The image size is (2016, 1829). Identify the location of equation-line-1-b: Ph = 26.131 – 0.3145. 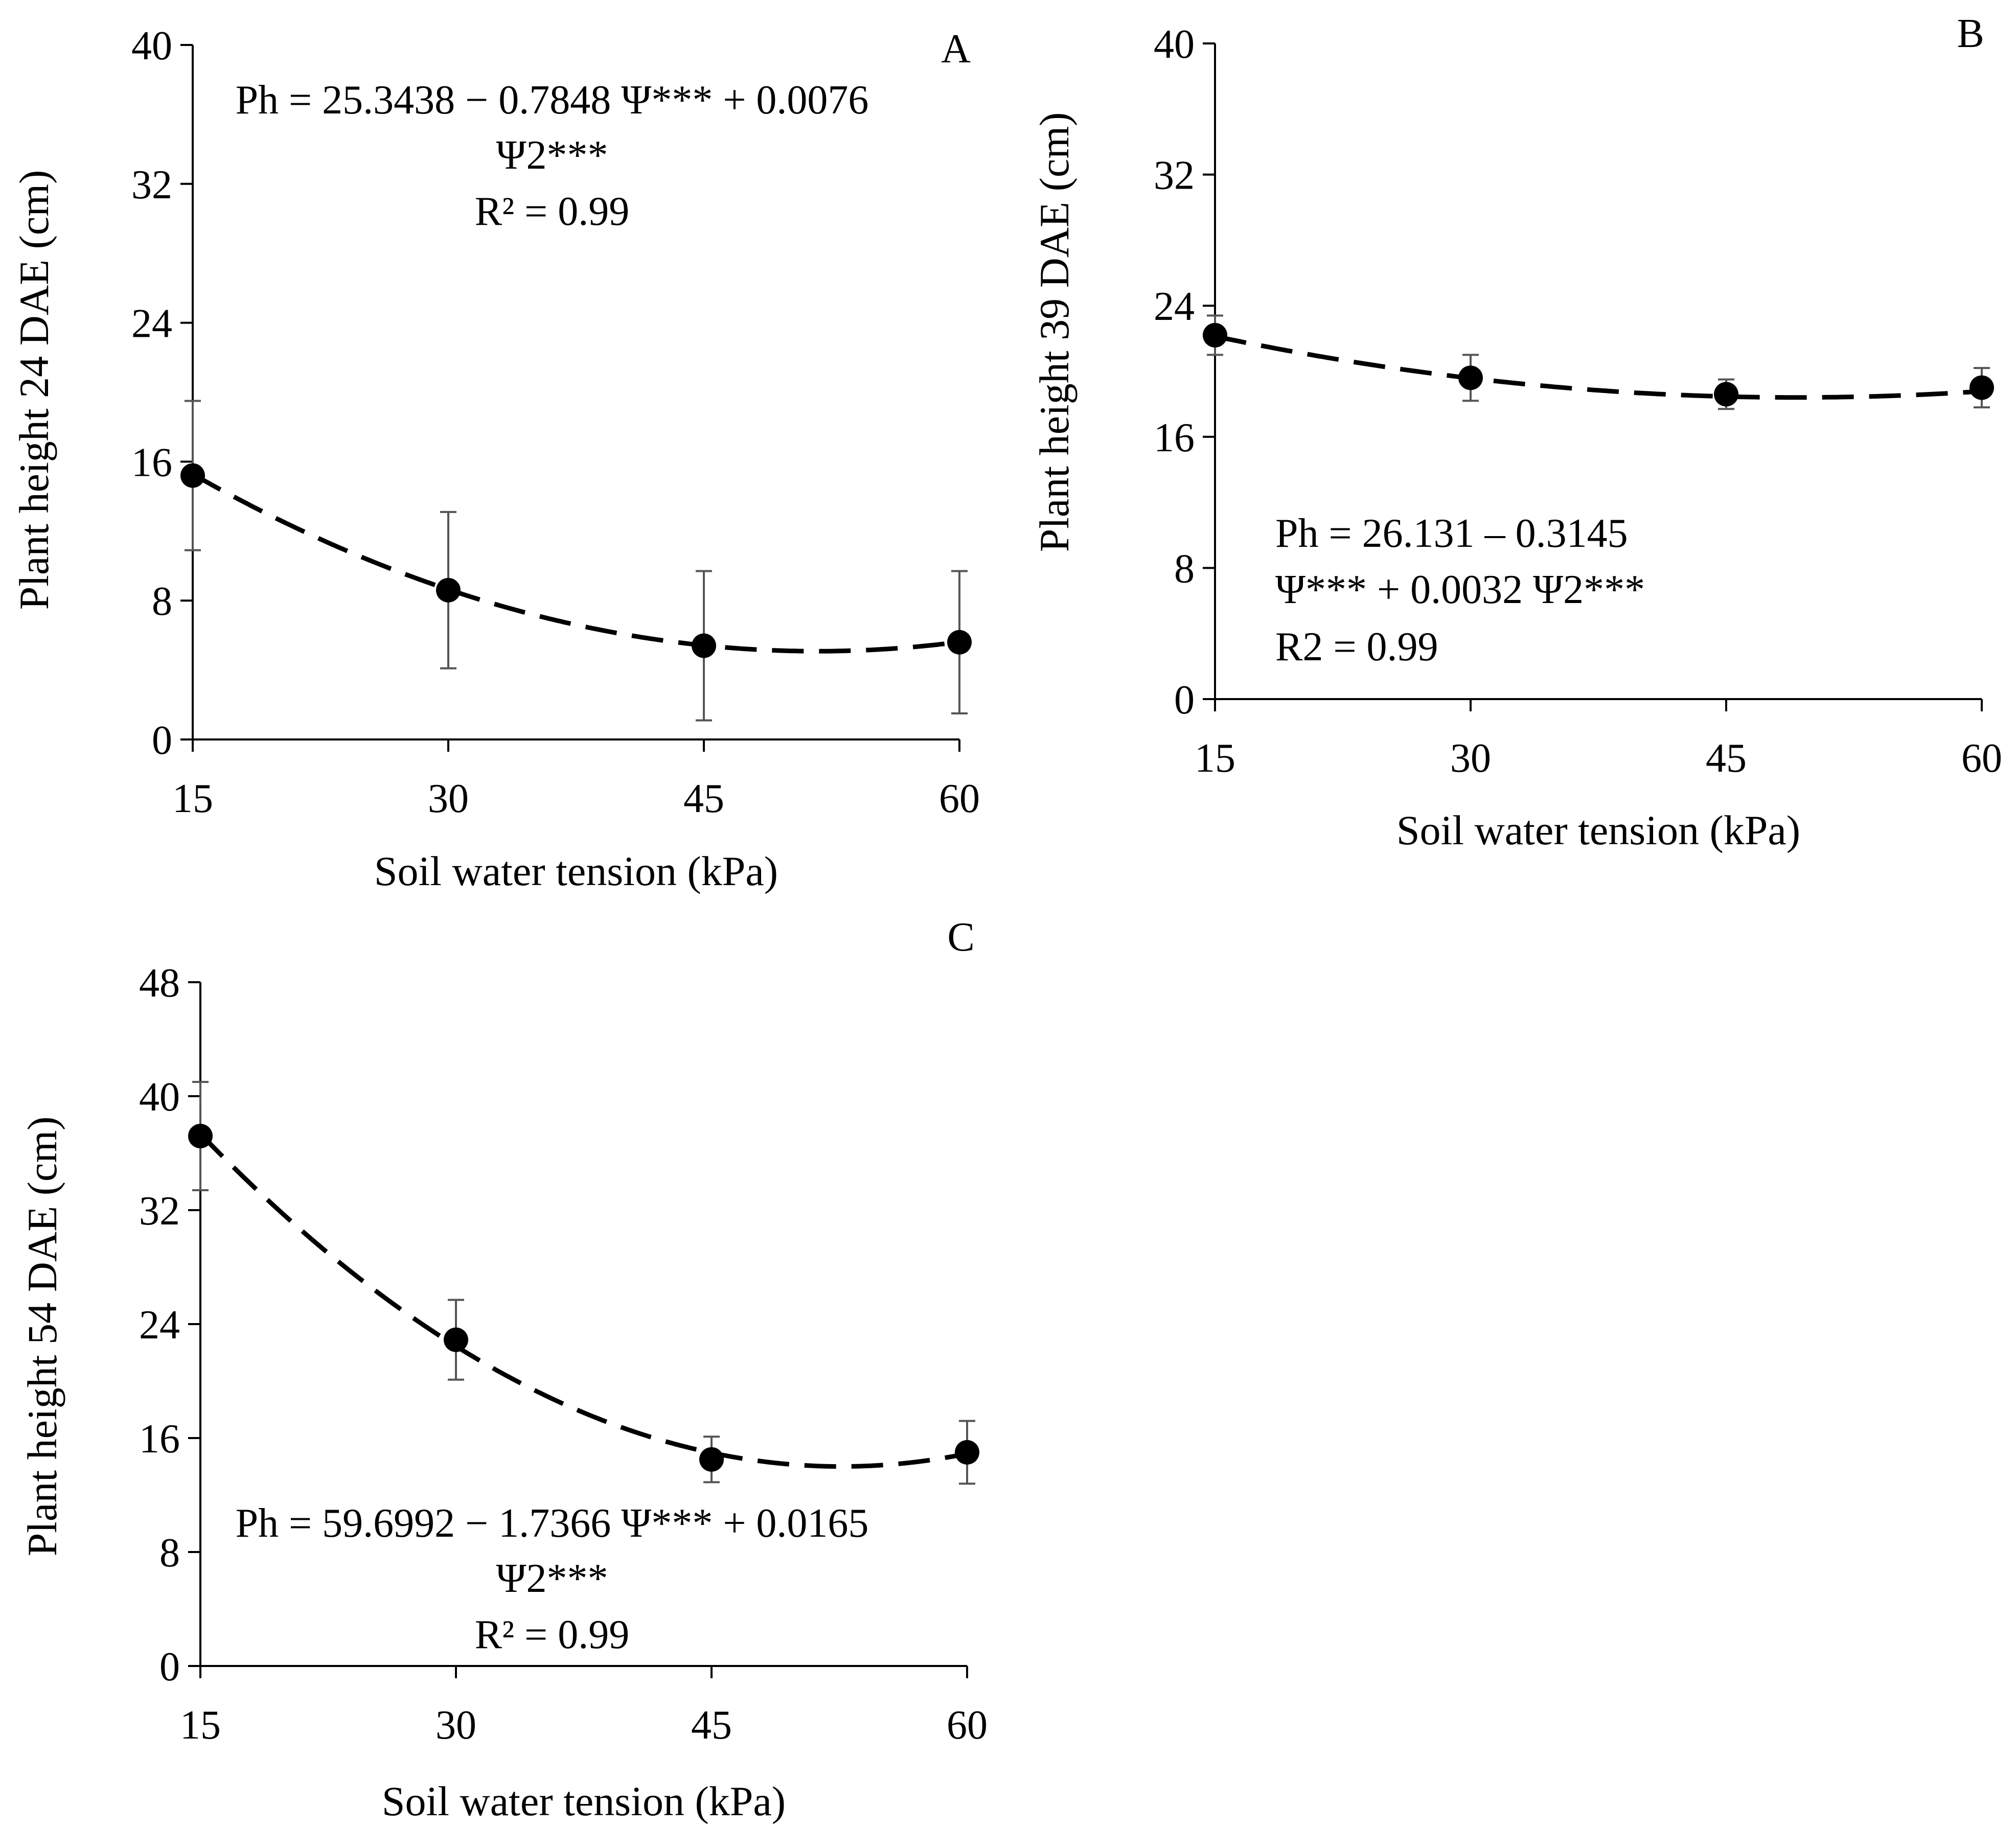
(1451, 533).